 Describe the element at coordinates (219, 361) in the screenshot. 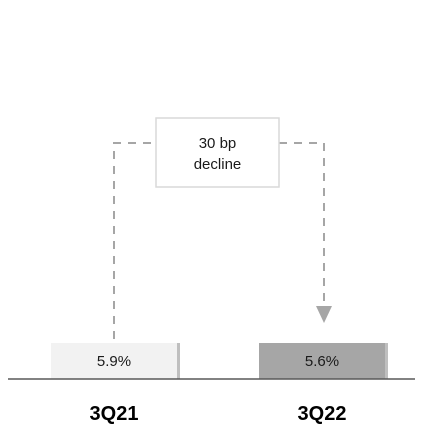

I see `bars-group: 5.9% 5.6%` at that location.